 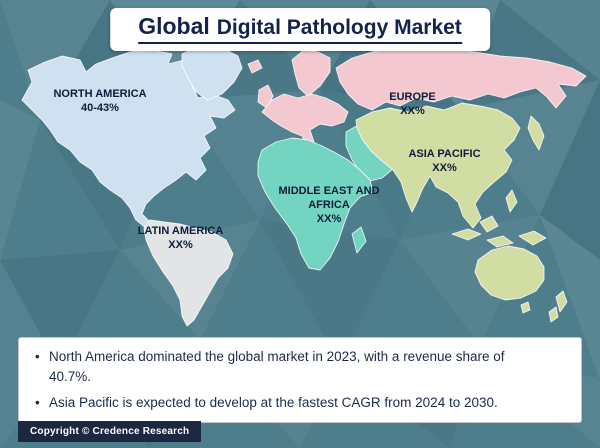 I want to click on region-europe, so click(x=417, y=97).